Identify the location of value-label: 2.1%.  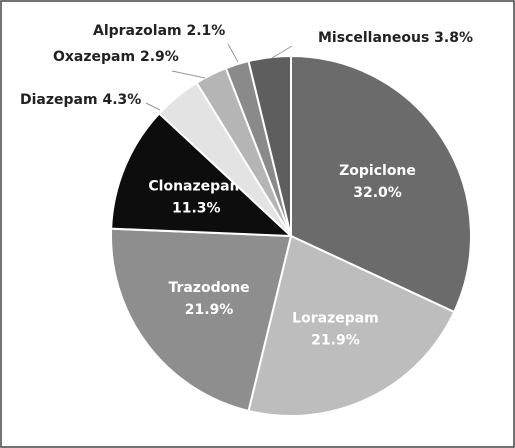
(205, 31).